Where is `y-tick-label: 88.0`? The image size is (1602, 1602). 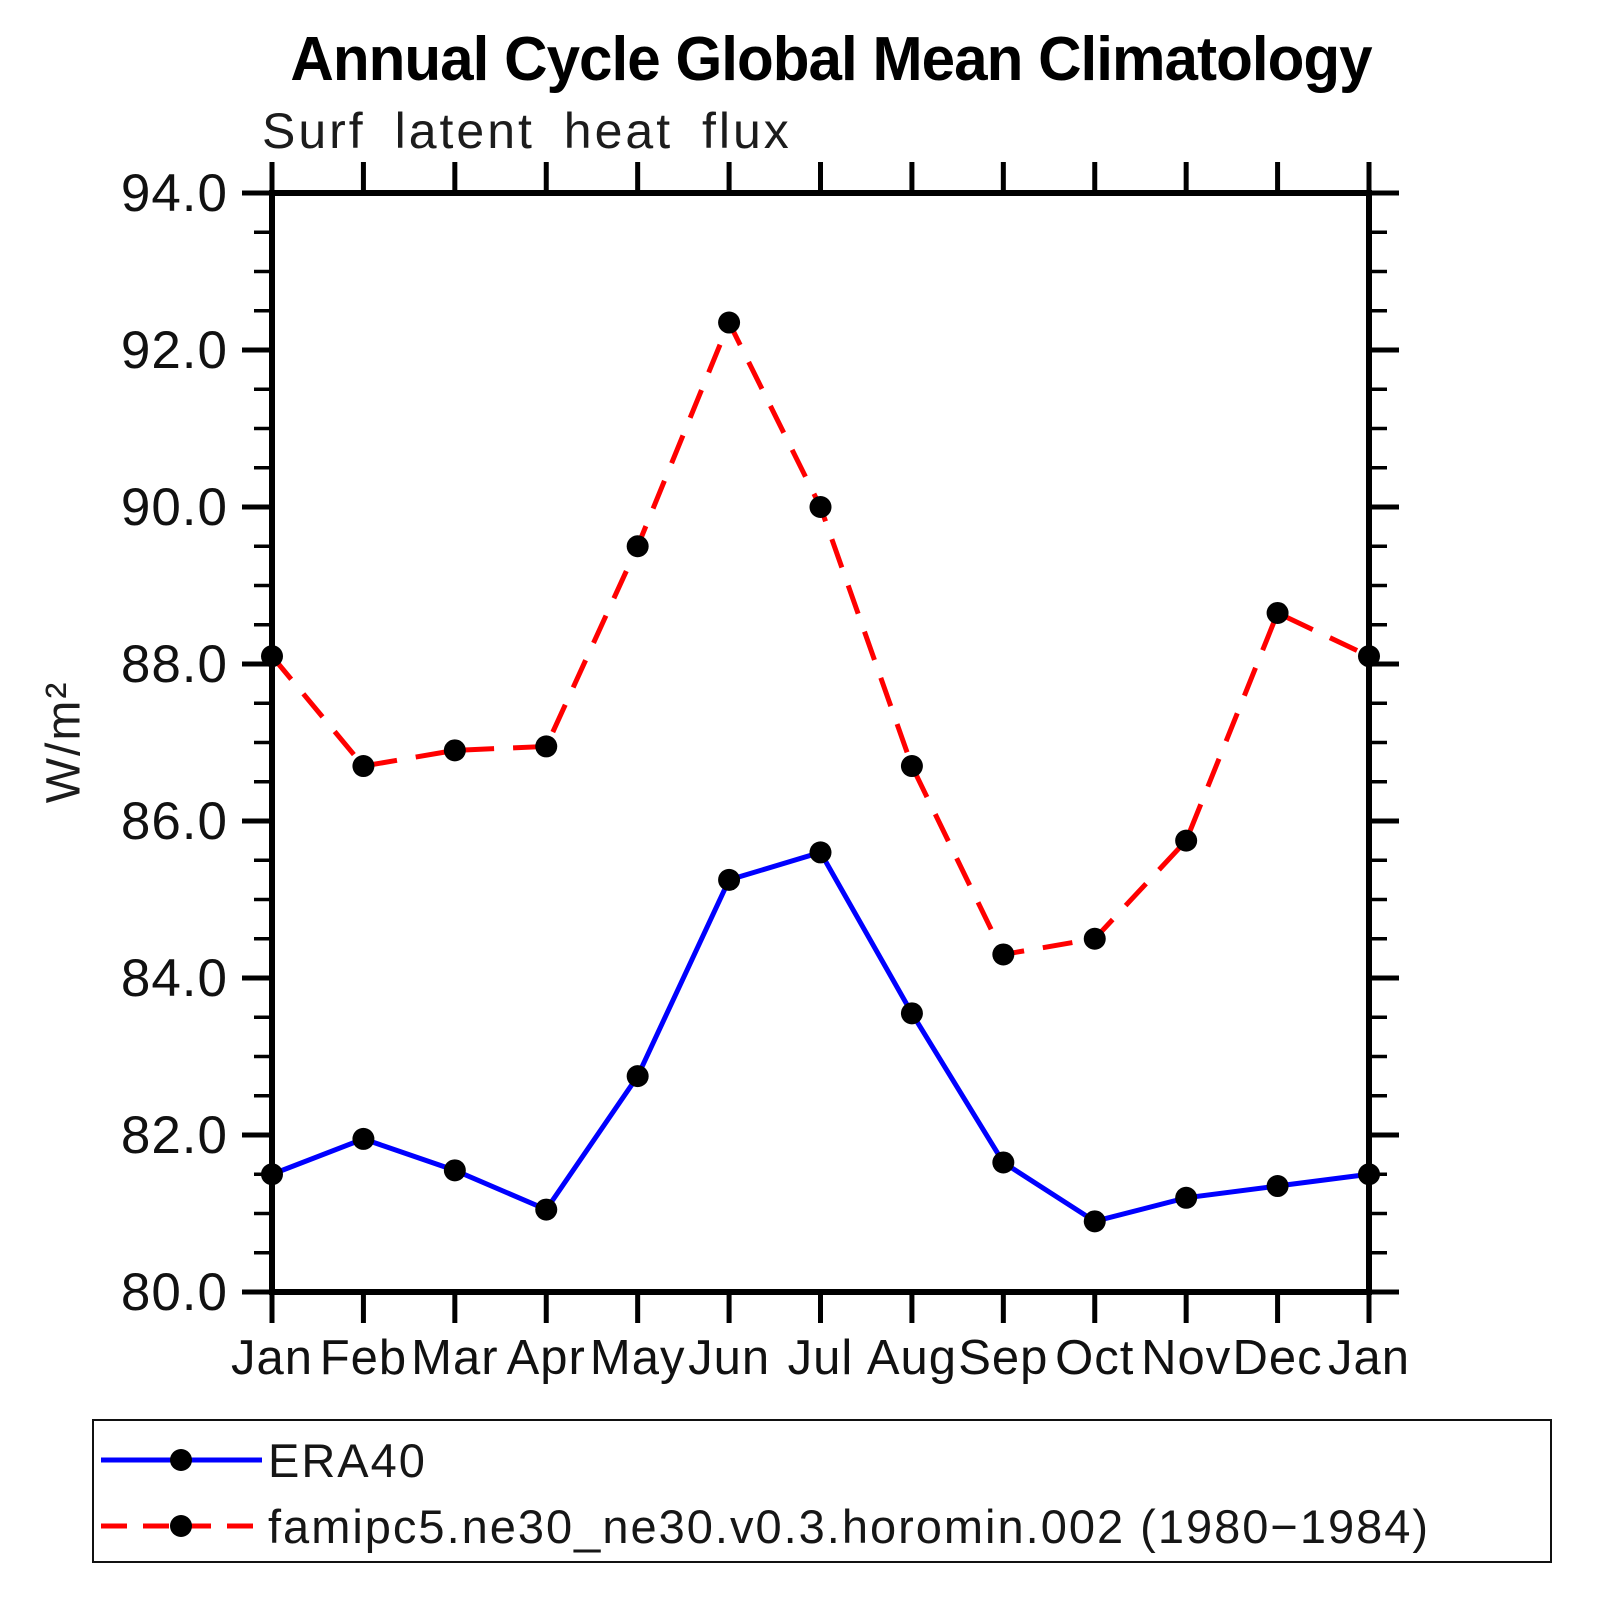
y-tick-label: 88.0 is located at coordinates (174, 664).